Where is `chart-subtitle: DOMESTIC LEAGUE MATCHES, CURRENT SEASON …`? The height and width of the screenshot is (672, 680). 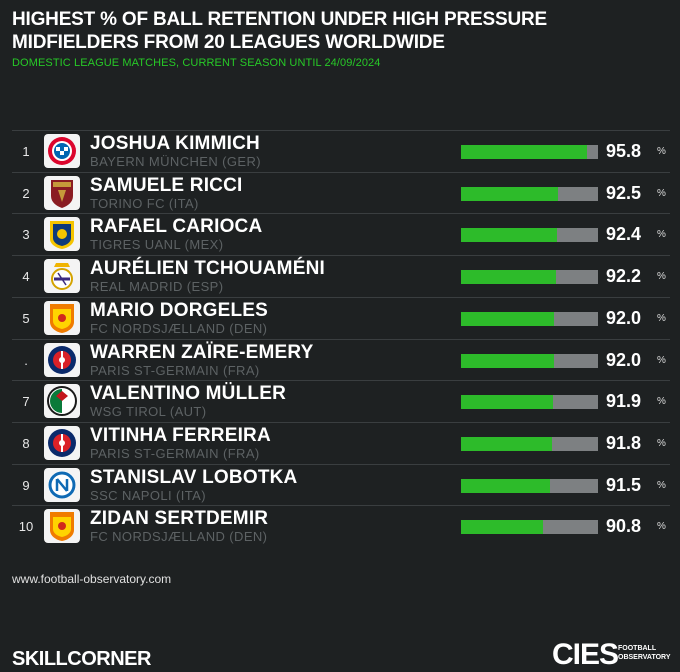
chart-subtitle: DOMESTIC LEAGUE MATCHES, CURRENT SEASON … is located at coordinates (196, 63).